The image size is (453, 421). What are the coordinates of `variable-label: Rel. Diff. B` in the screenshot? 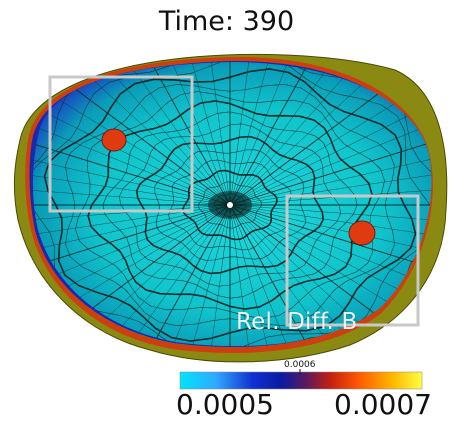 It's located at (297, 322).